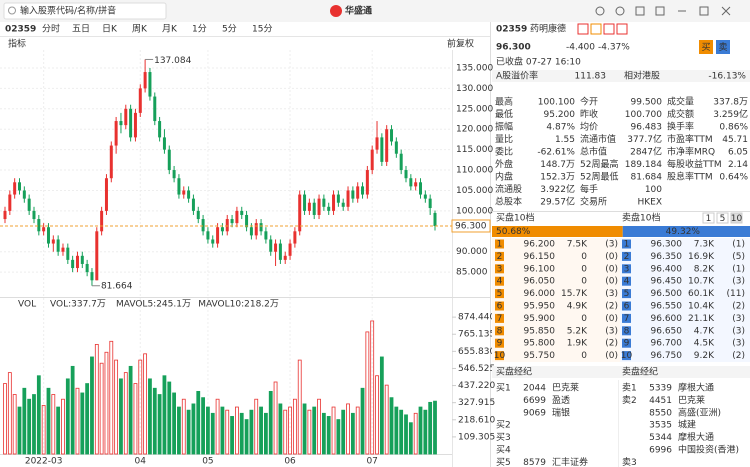 The width and height of the screenshot is (750, 467). I want to click on period-tab: 月K, so click(170, 29).